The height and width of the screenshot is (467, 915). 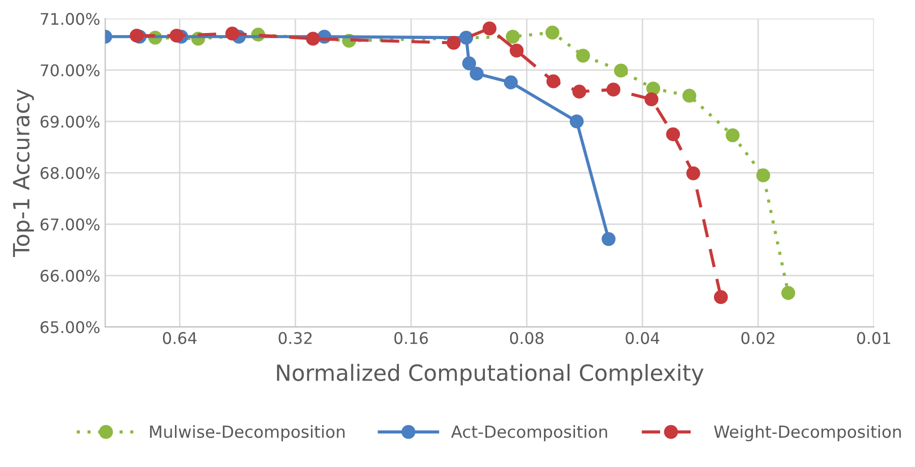 What do you see at coordinates (411, 338) in the screenshot?
I see `x-tick-label: 0.16` at bounding box center [411, 338].